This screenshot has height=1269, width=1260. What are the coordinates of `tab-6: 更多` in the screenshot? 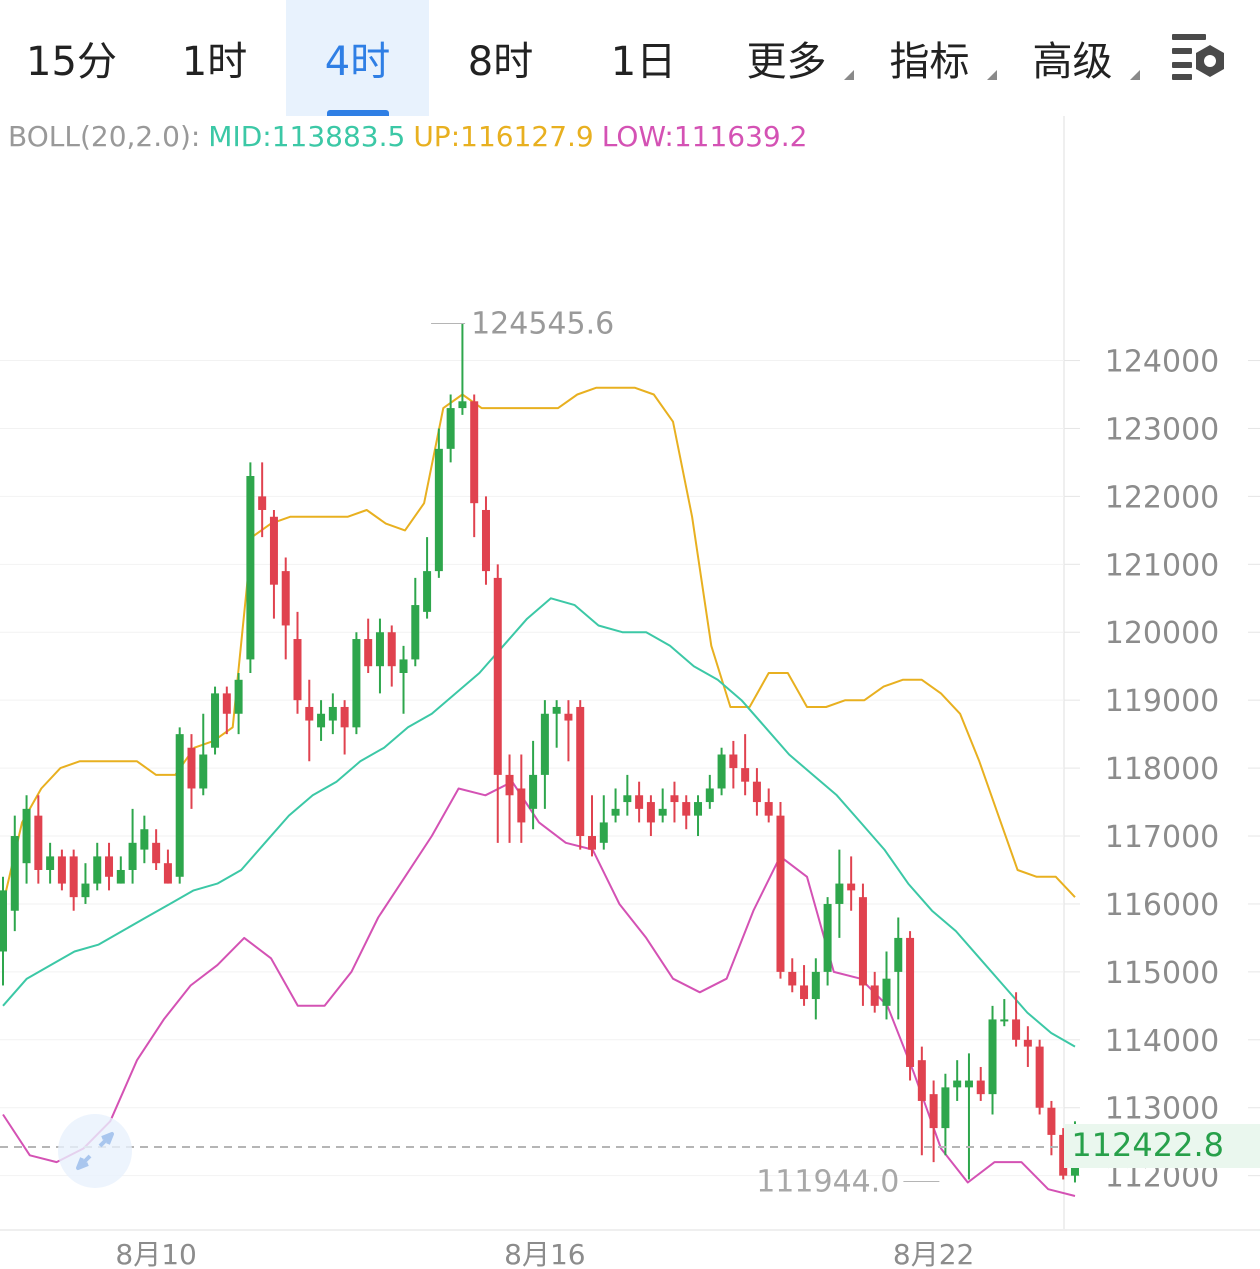 It's located at (786, 58).